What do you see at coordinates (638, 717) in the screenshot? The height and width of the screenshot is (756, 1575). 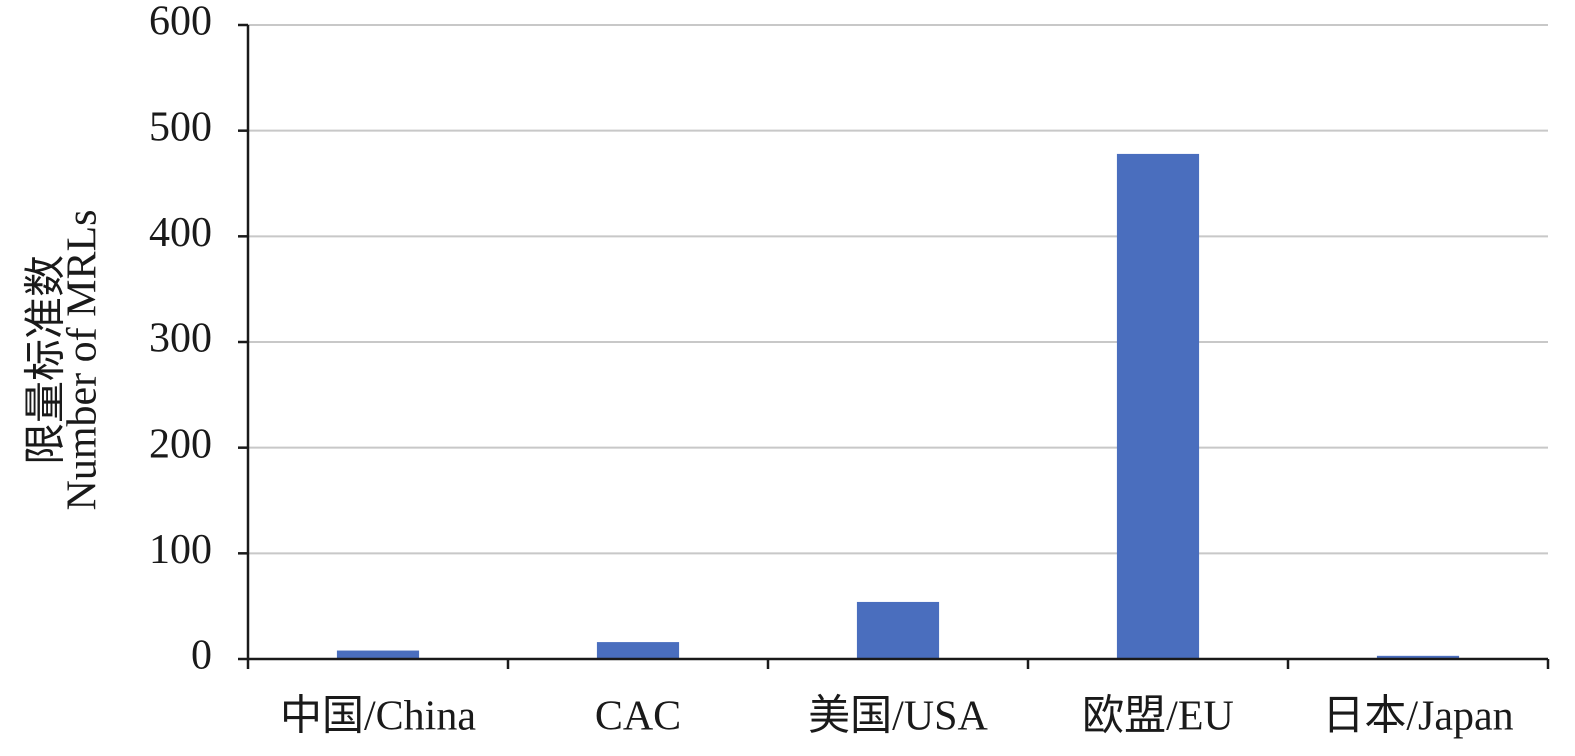 I see `x-tick-label: CAC` at bounding box center [638, 717].